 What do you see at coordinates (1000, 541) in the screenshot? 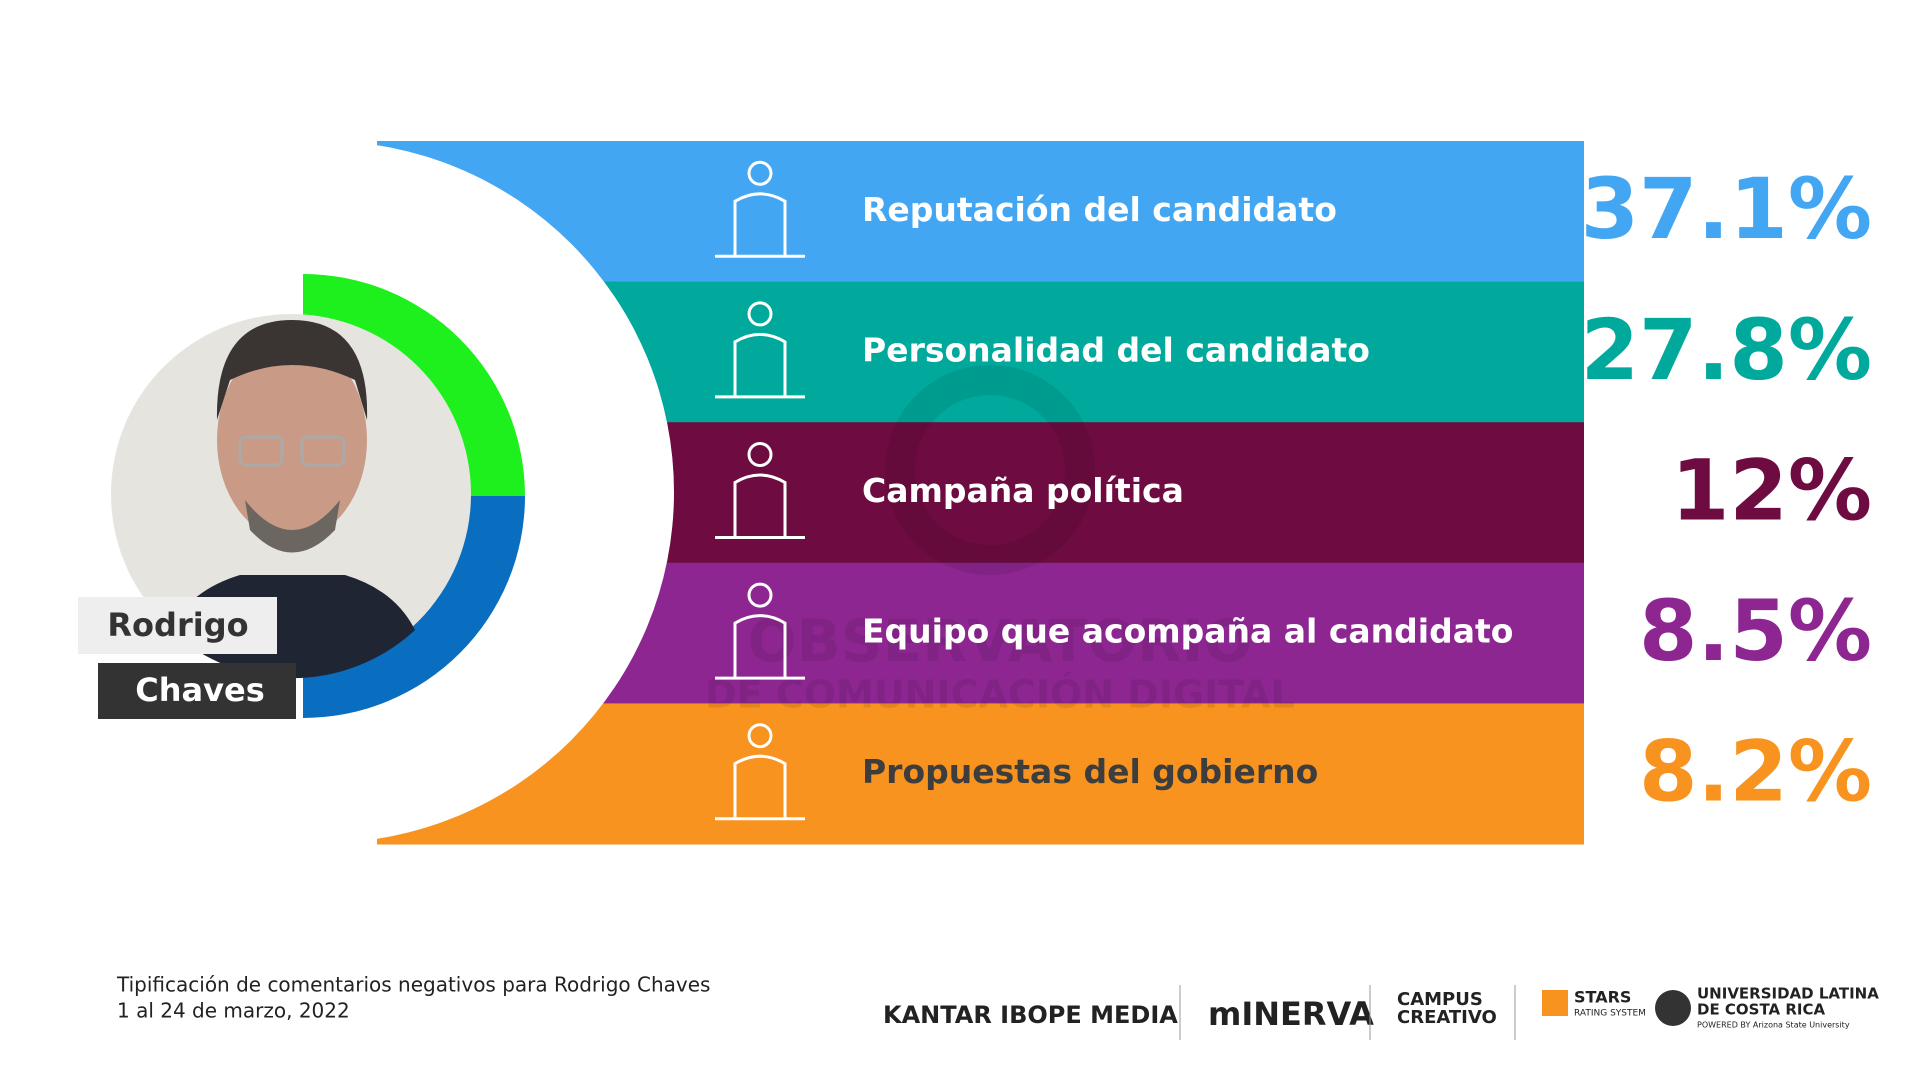
I see `watermark: OBSERVATORIO DE COMUNICACIÓN DIGITAL` at bounding box center [1000, 541].